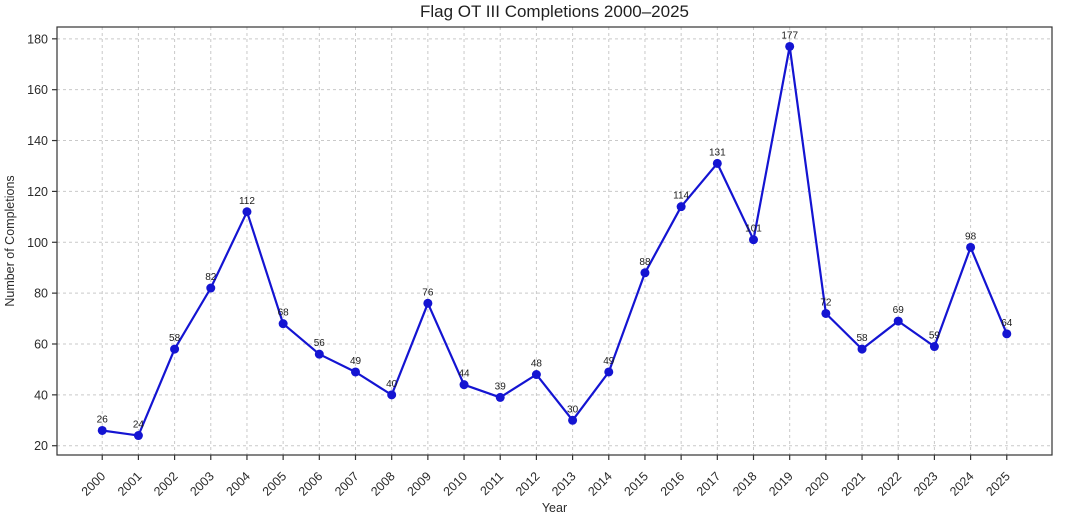 Image resolution: width=1065 pixels, height=519 pixels. I want to click on data-point-label: 59, so click(935, 336).